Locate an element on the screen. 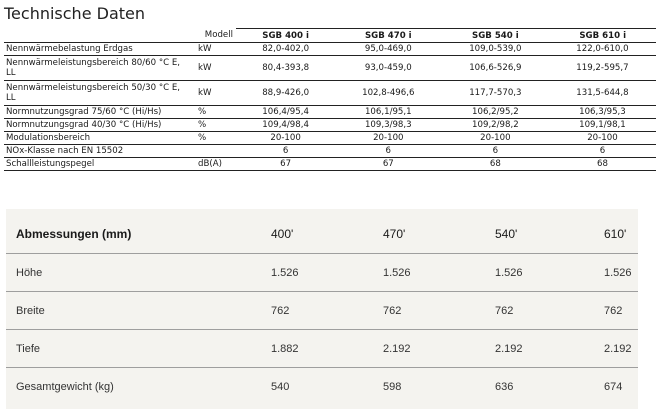 The image size is (658, 411). row-value: 106,4/95,4 is located at coordinates (285, 112).